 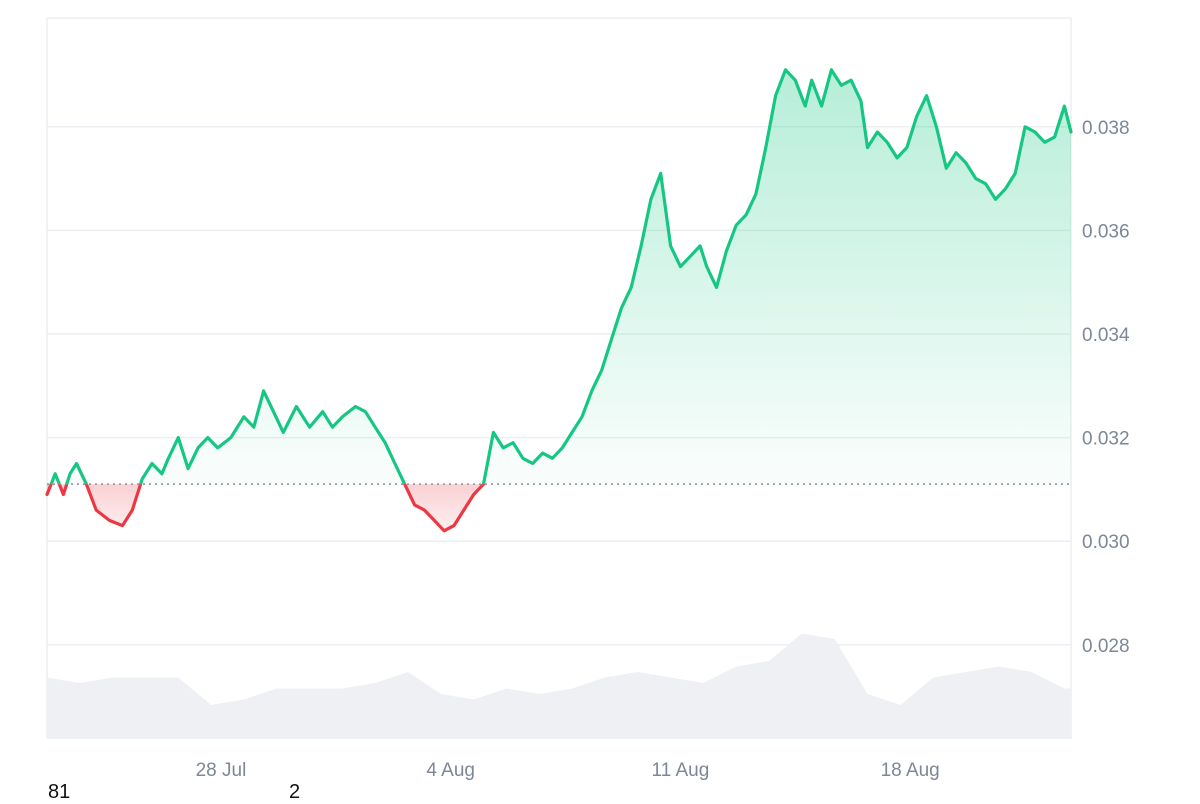 What do you see at coordinates (59, 792) in the screenshot?
I see `stray-label-left: 81` at bounding box center [59, 792].